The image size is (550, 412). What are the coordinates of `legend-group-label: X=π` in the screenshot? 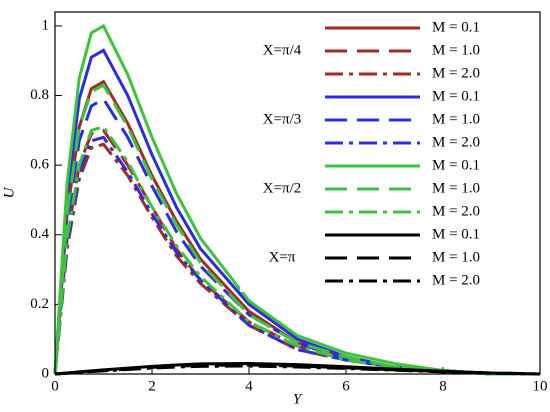 It's located at (282, 257).